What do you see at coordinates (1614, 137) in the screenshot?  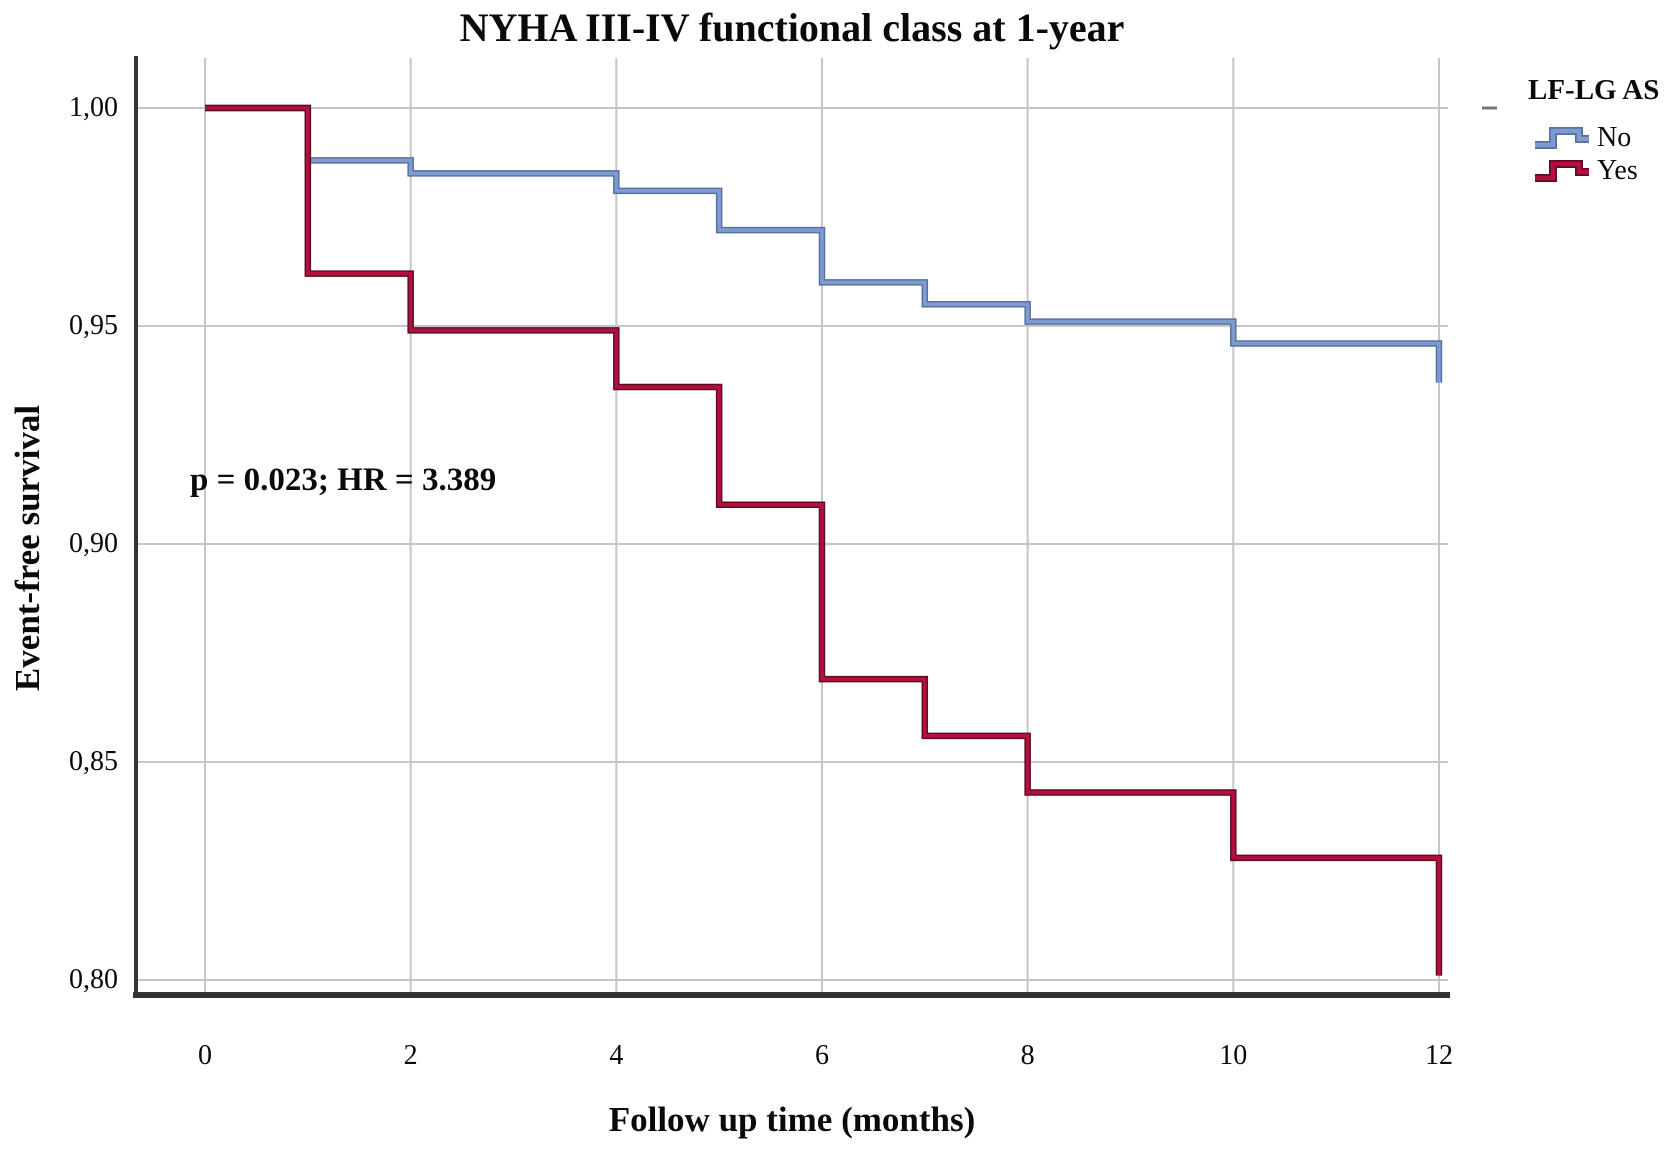 I see `legend-label: No` at bounding box center [1614, 137].